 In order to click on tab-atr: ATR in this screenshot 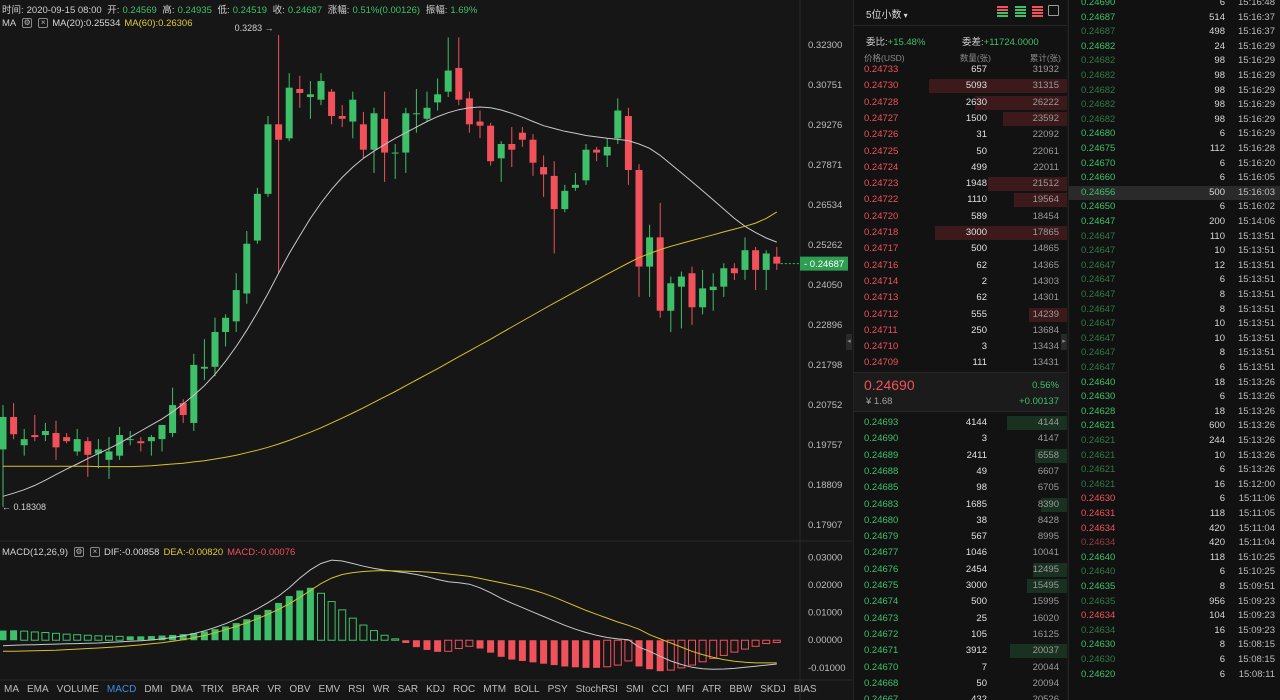, I will do `click(712, 689)`.